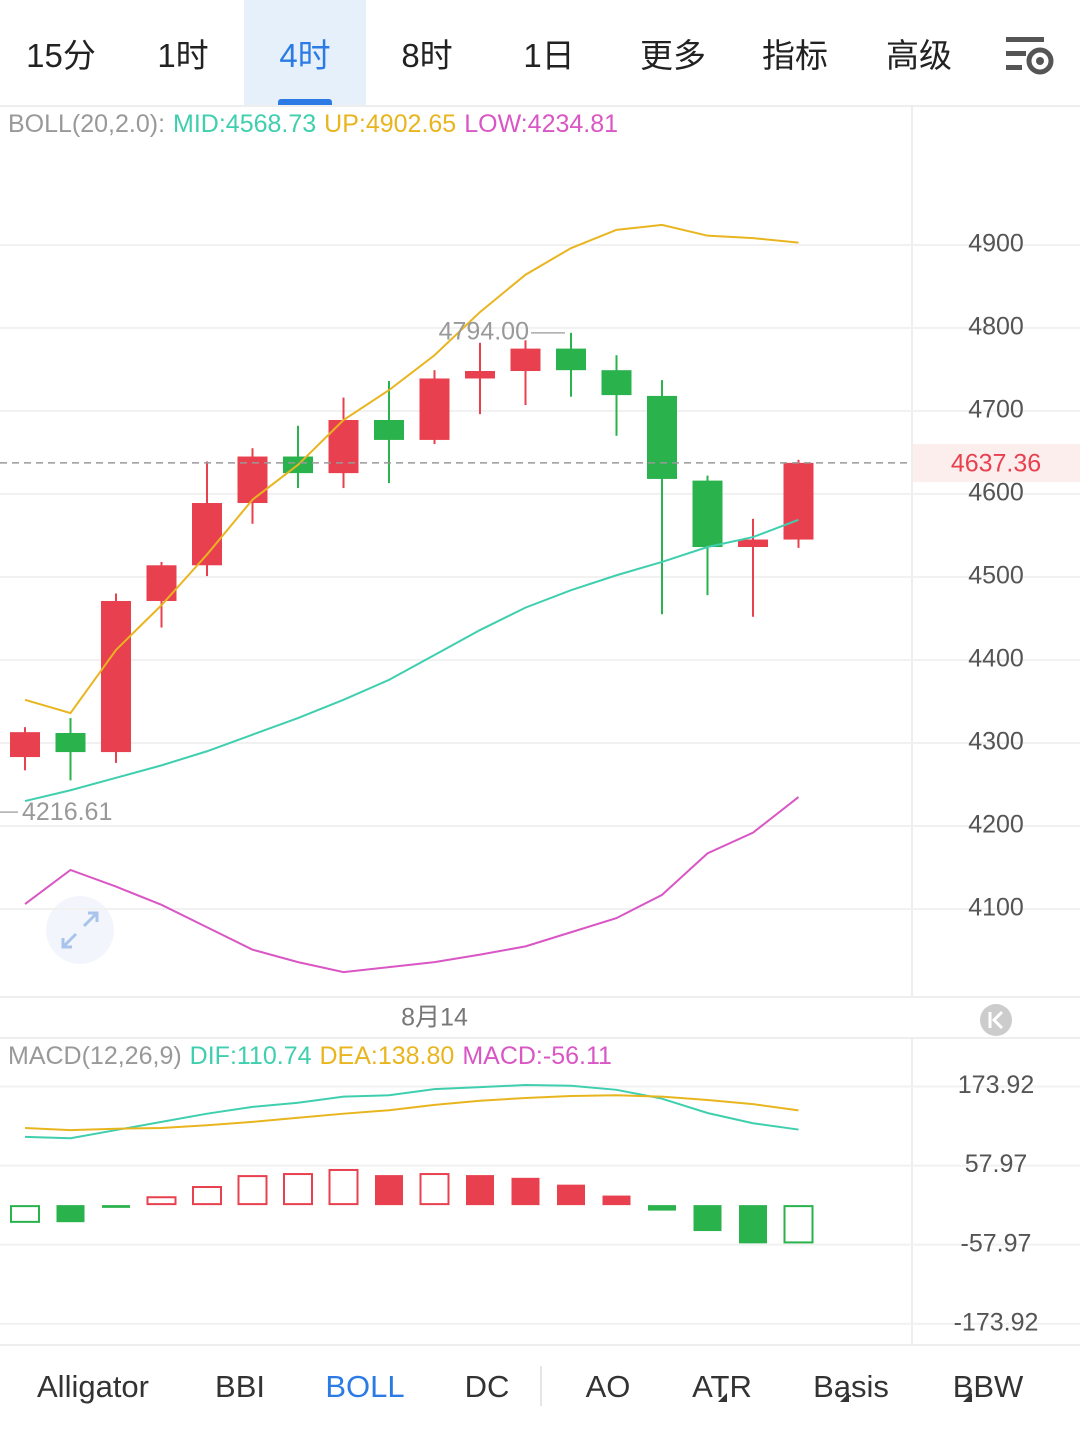  What do you see at coordinates (549, 55) in the screenshot?
I see `tab: 1日` at bounding box center [549, 55].